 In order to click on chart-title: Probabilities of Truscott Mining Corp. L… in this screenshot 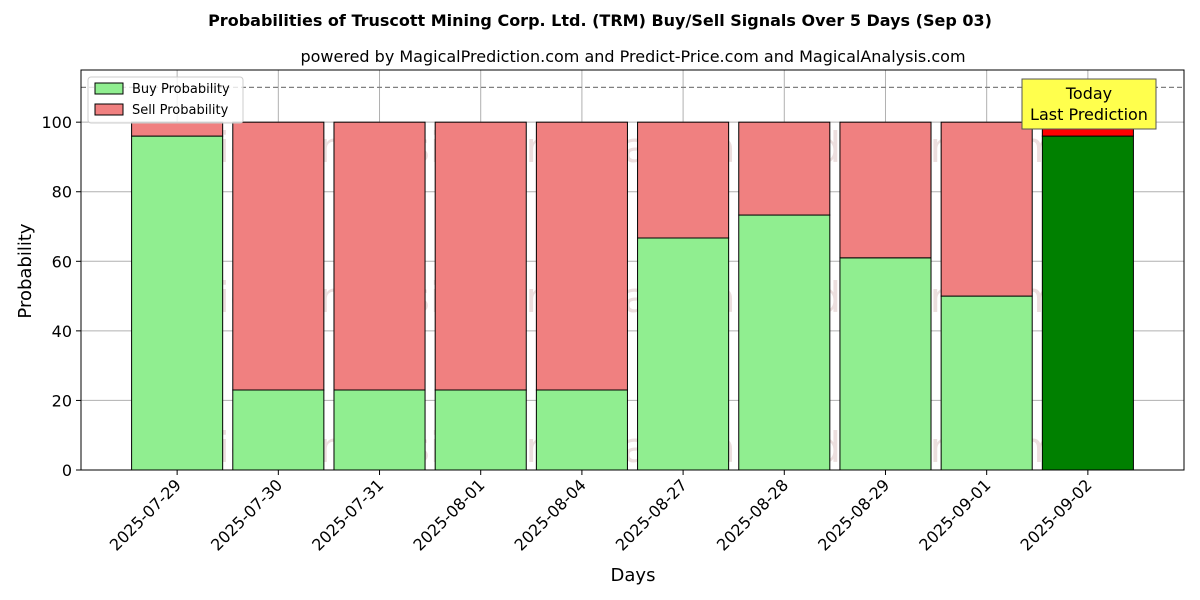, I will do `click(600, 20)`.